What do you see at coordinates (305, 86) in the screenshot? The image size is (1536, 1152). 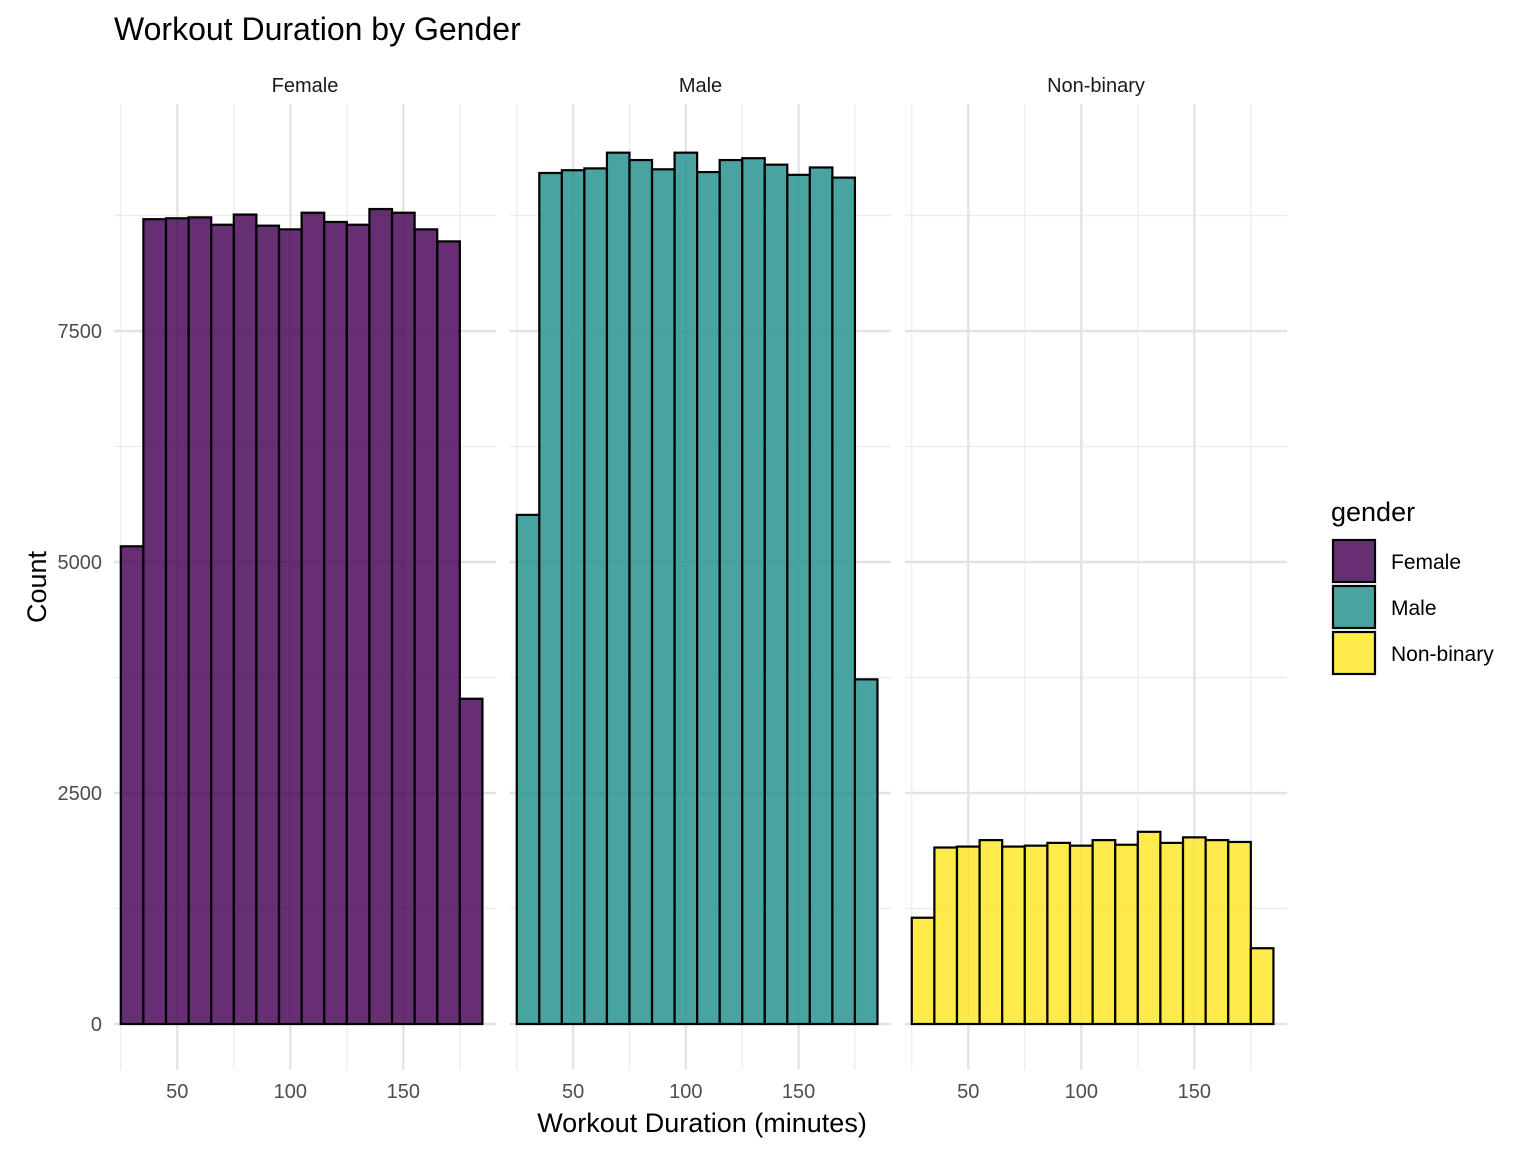 I see `facet-strip-label: Female` at bounding box center [305, 86].